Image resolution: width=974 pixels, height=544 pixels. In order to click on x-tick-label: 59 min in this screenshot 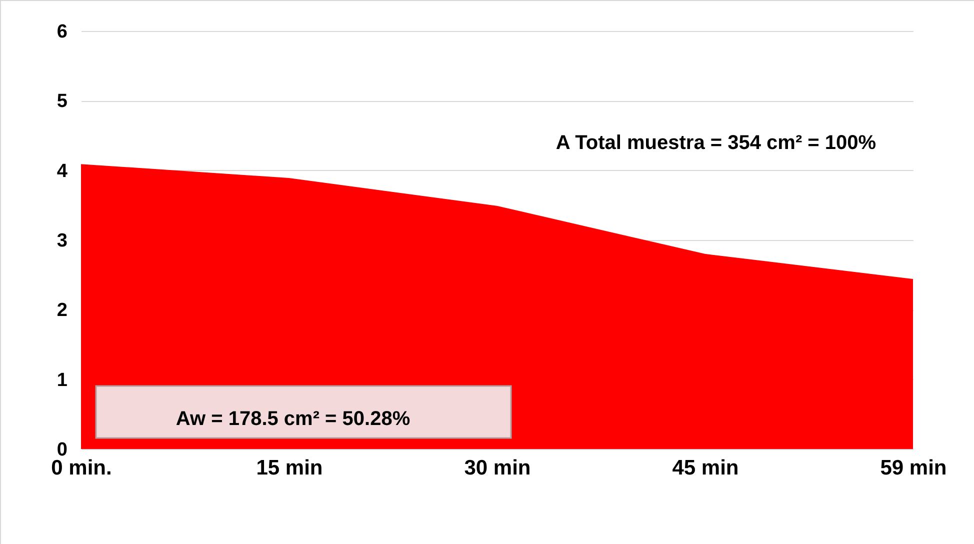, I will do `click(913, 468)`.